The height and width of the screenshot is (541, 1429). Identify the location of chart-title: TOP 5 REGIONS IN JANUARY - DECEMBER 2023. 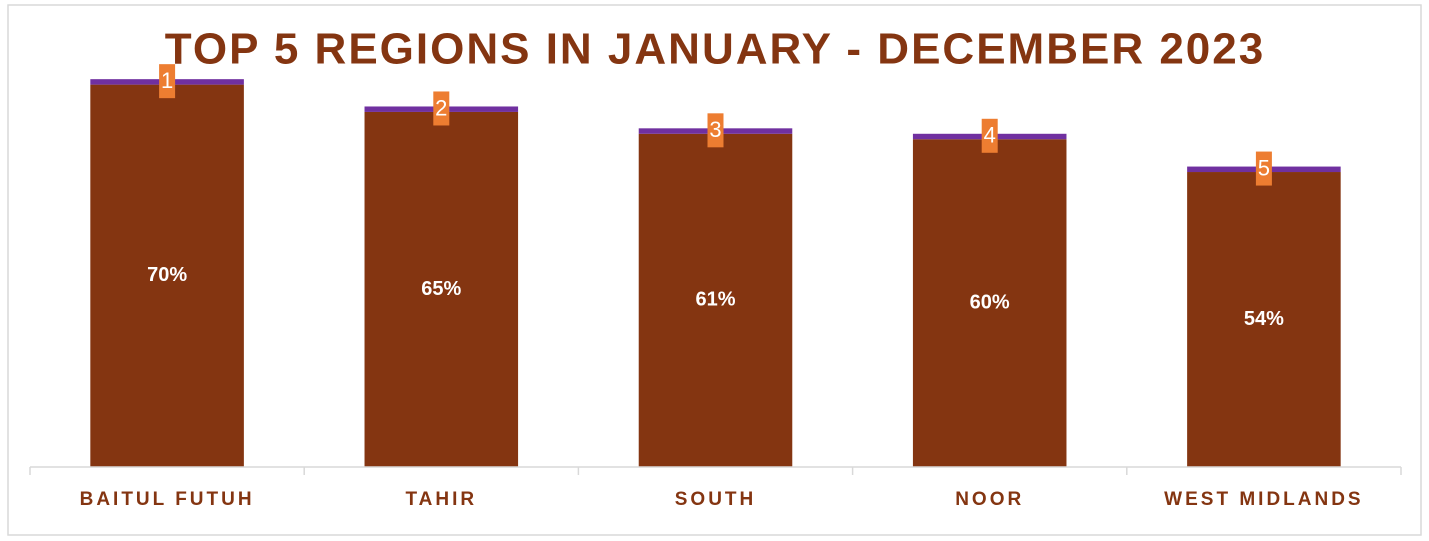
(715, 49).